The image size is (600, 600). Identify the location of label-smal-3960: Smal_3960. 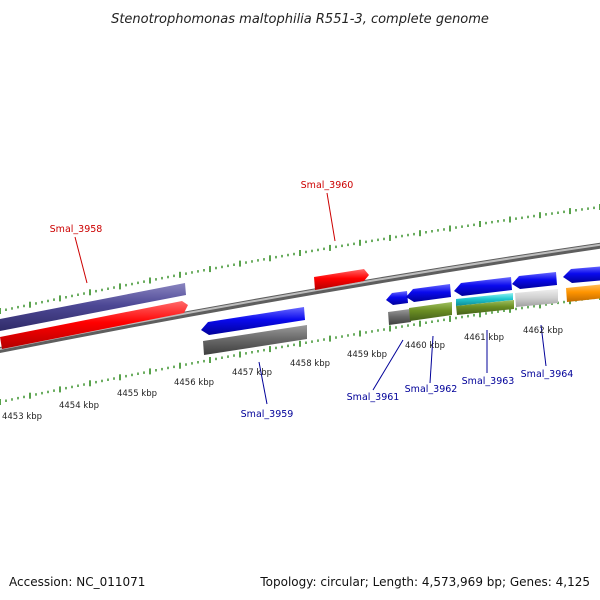
(327, 185).